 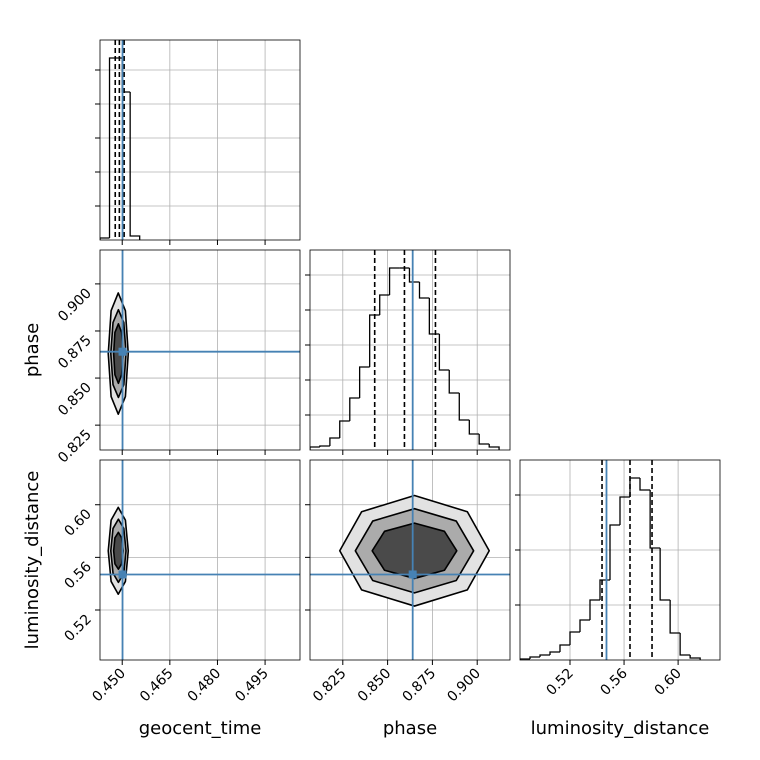 I want to click on y-tick-label: 0.900, so click(x=75, y=305).